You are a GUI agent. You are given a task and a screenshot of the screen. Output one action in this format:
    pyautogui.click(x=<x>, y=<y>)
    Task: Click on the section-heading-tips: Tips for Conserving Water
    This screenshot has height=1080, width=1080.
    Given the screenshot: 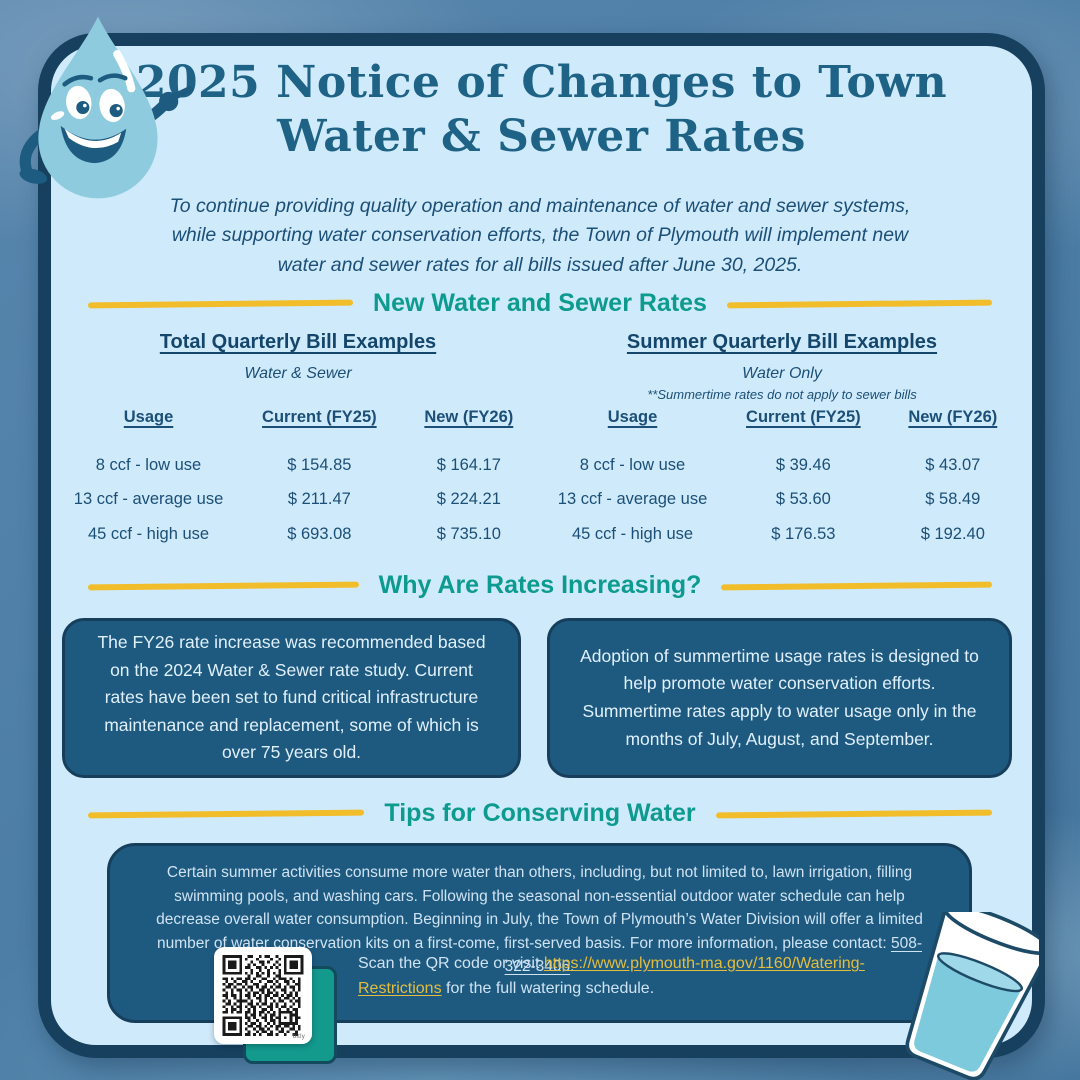 What is the action you would take?
    pyautogui.click(x=540, y=813)
    